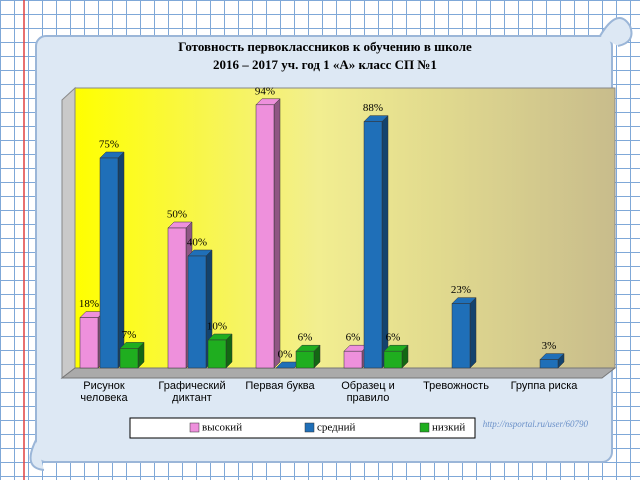  What do you see at coordinates (549, 346) in the screenshot?
I see `data-label: 3%` at bounding box center [549, 346].